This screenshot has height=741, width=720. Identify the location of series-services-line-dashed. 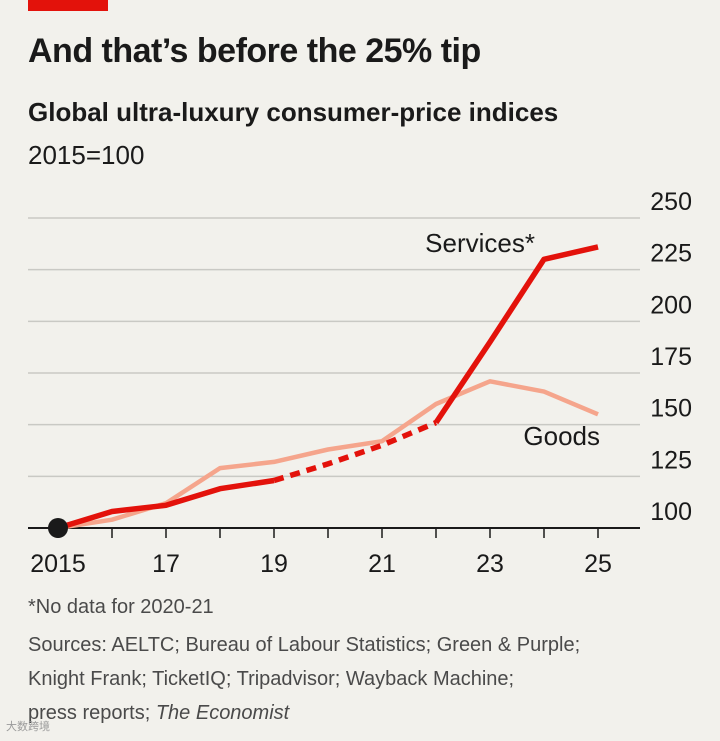
(355, 452).